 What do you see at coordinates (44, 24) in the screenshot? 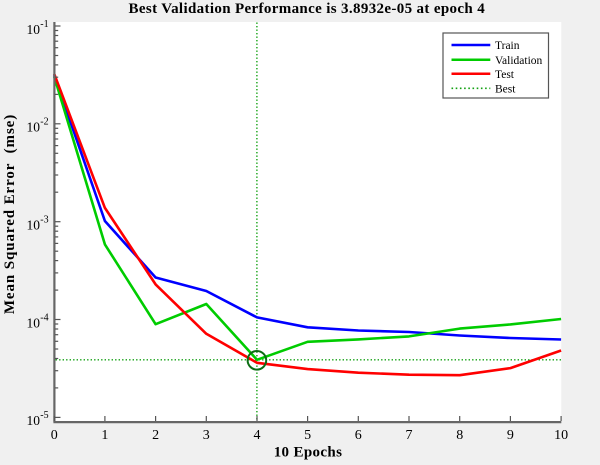
I see `svg-text: -1` at bounding box center [44, 24].